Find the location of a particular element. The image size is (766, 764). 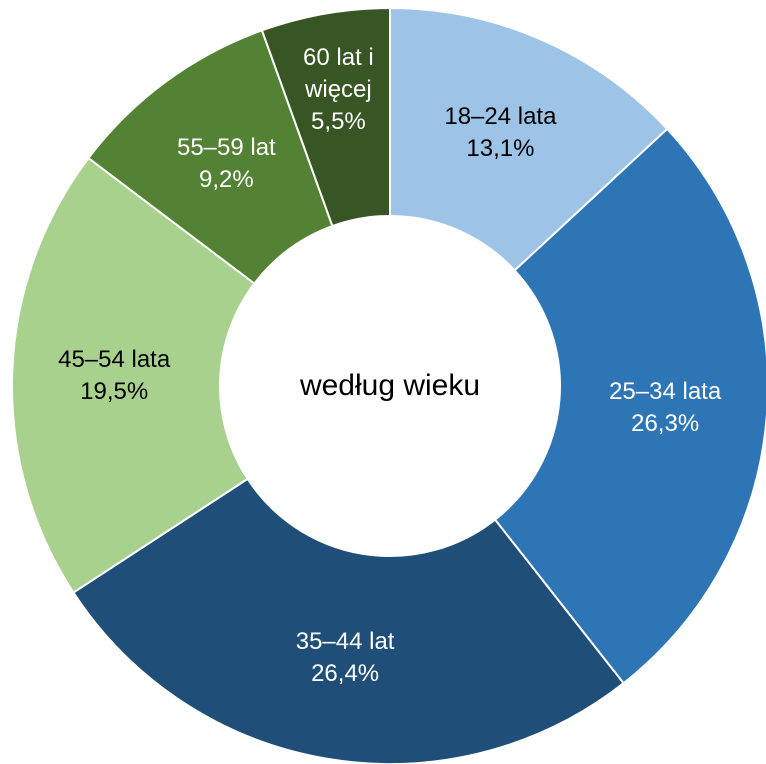

value-label: 26,3% is located at coordinates (665, 423).